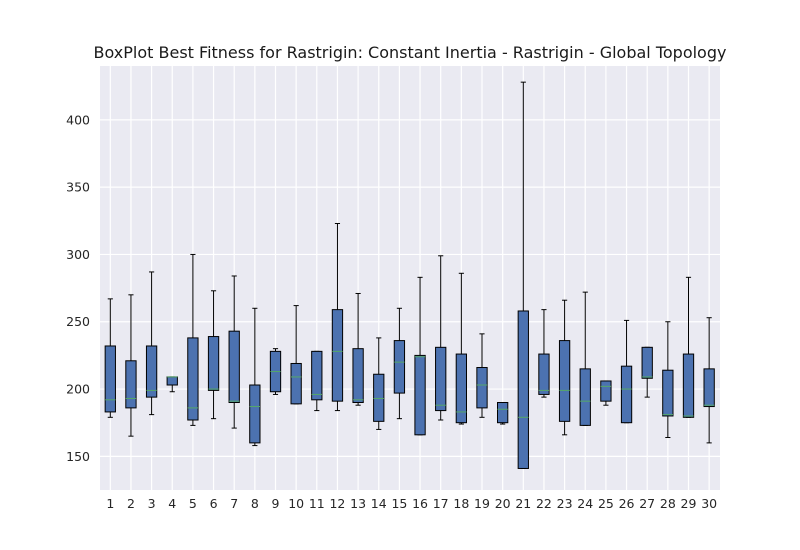  I want to click on x-tick-label: 23, so click(565, 503).